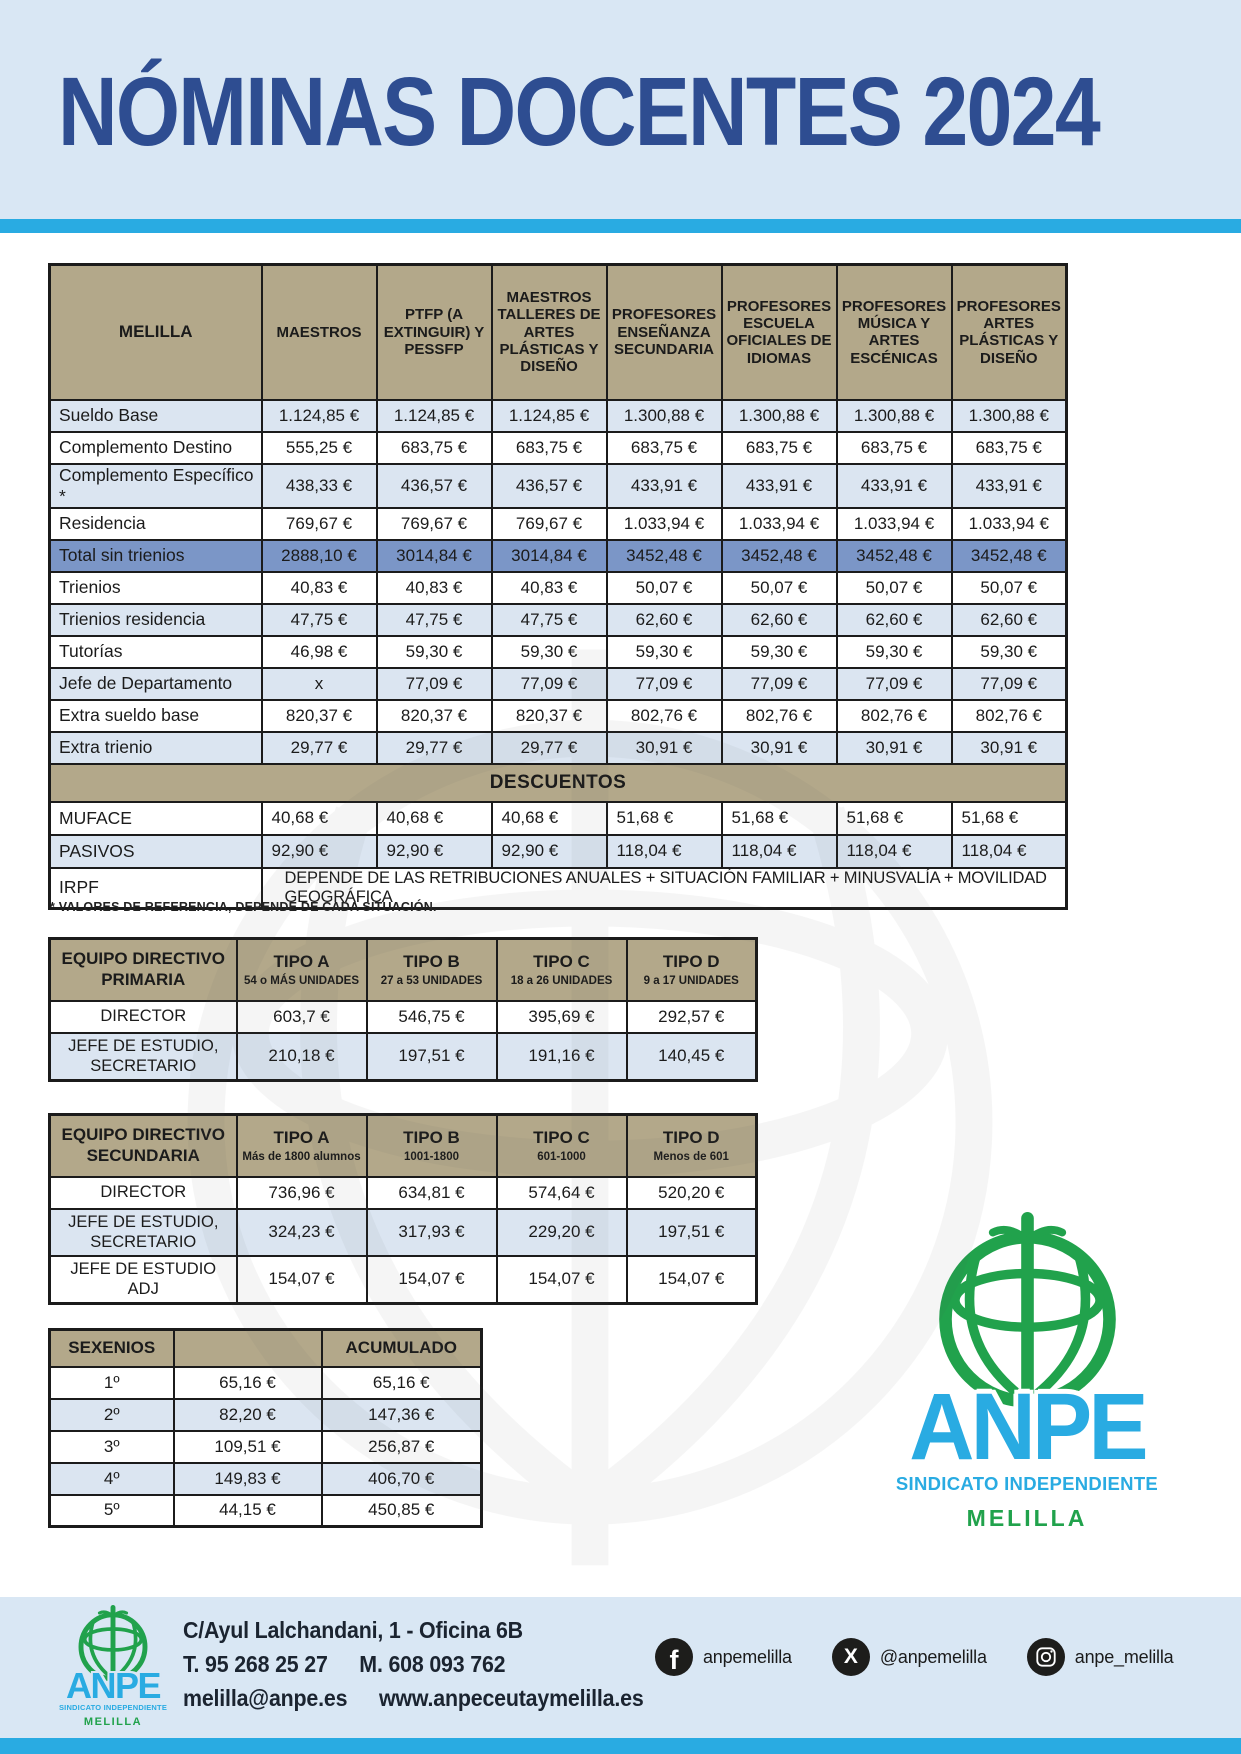 The image size is (1241, 1754). Describe the element at coordinates (255, 1664) in the screenshot. I see `phone-number: T. 95 268 25 27` at that location.